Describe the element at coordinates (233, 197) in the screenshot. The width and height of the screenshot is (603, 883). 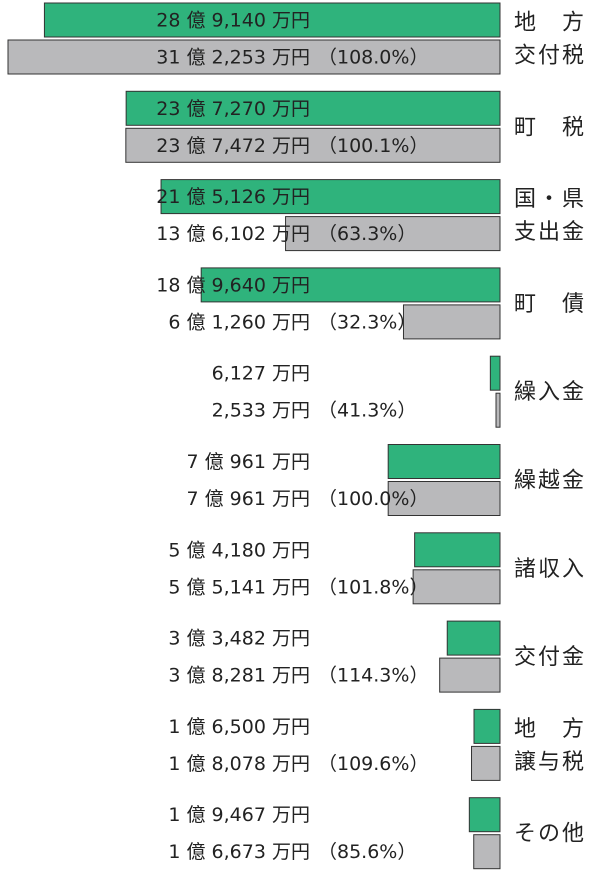
I see `value-label: 21 億 5,126 万円` at that location.